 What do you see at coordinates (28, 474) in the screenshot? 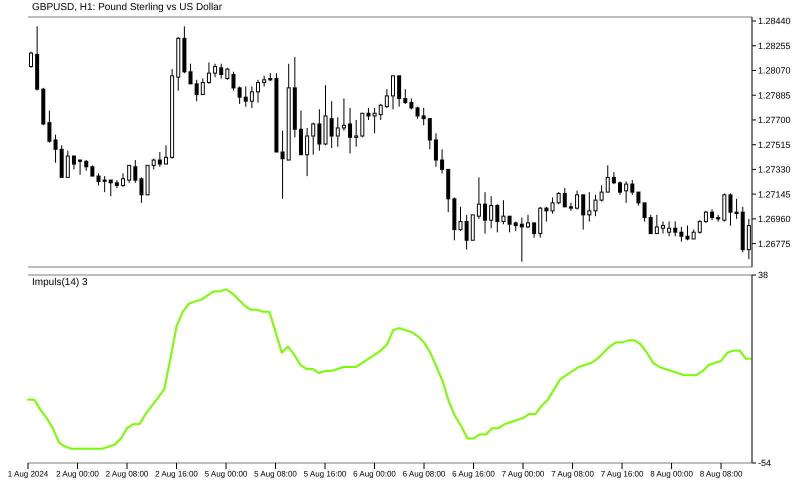
I see `x-tick-label: 1 Aug 2024` at bounding box center [28, 474].